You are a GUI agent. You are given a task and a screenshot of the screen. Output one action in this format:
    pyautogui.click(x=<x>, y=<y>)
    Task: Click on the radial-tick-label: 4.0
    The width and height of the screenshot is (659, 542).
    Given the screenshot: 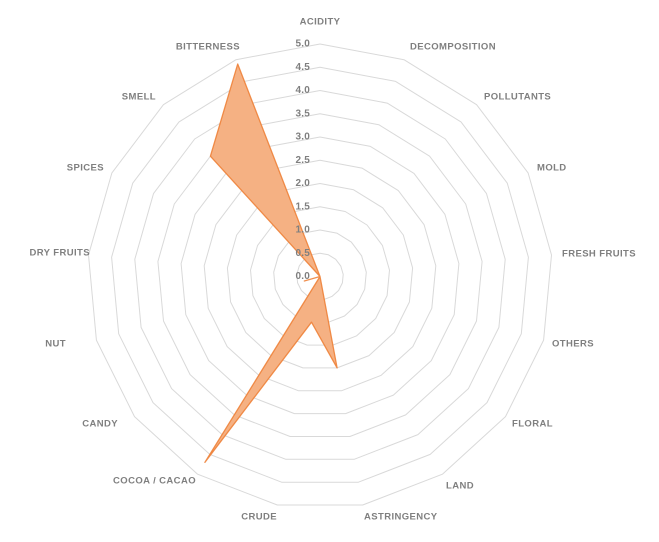 What is the action you would take?
    pyautogui.click(x=302, y=90)
    